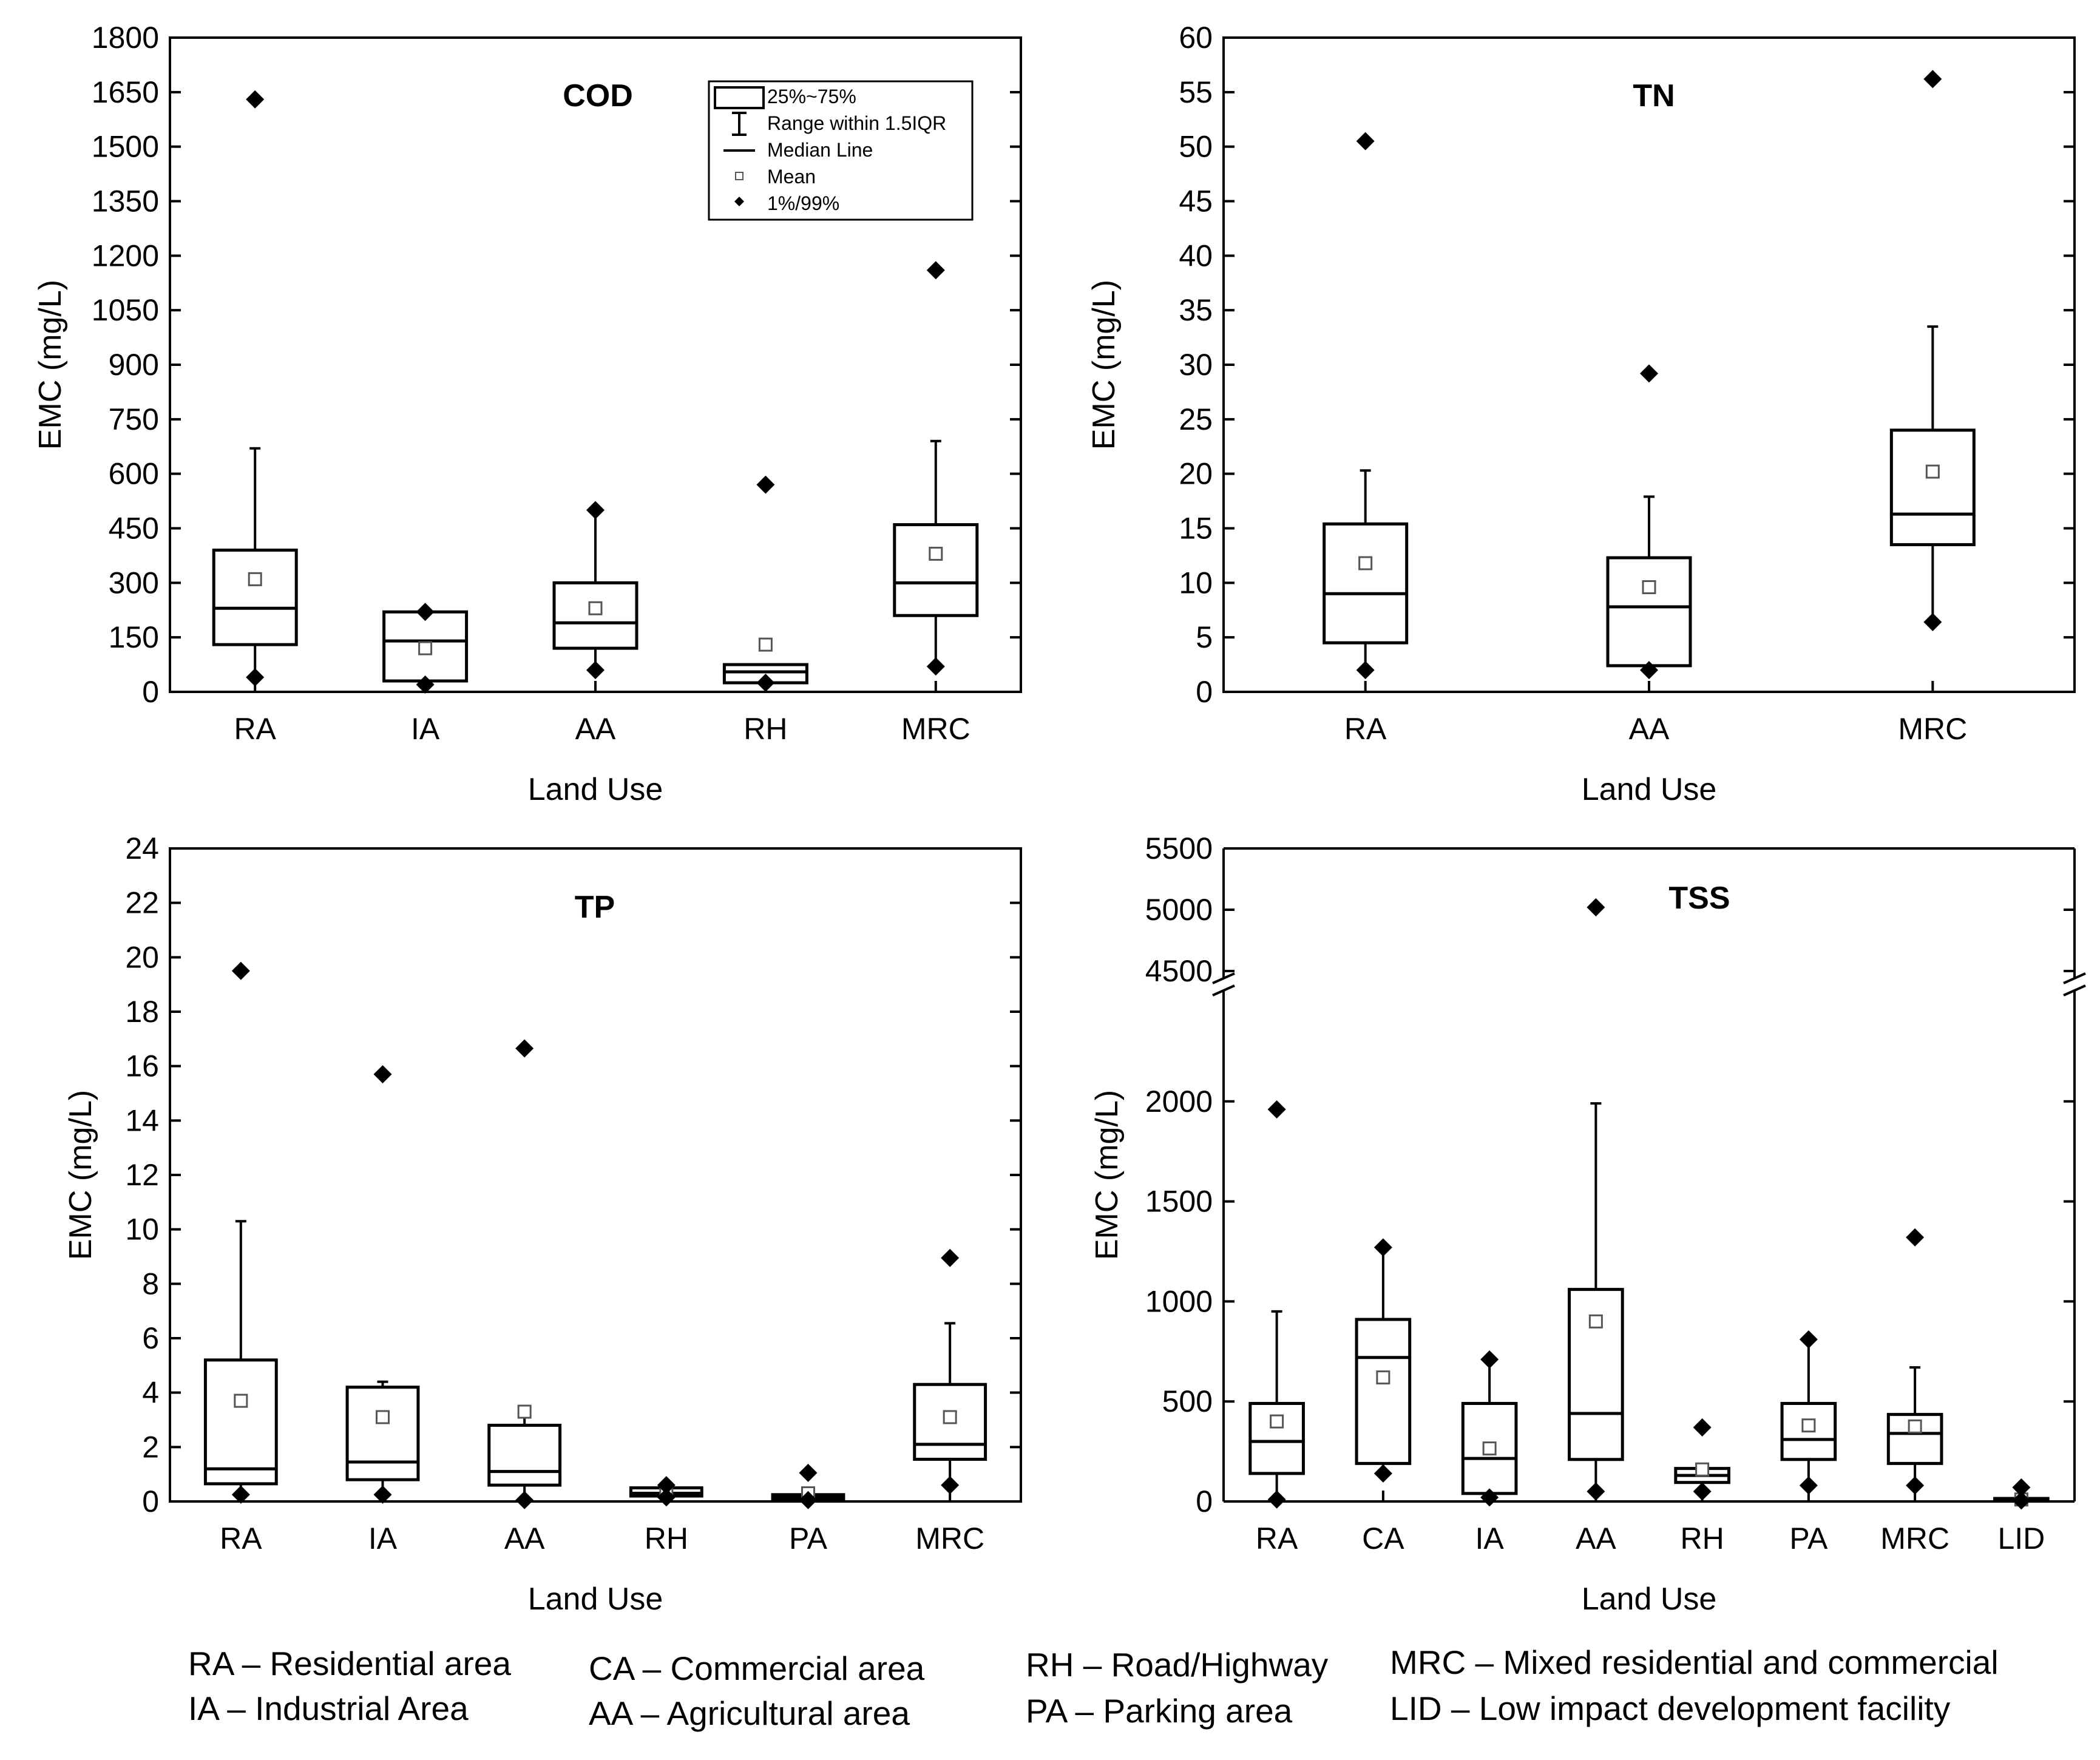  Describe the element at coordinates (125, 255) in the screenshot. I see `y-tick-label: 1200` at that location.